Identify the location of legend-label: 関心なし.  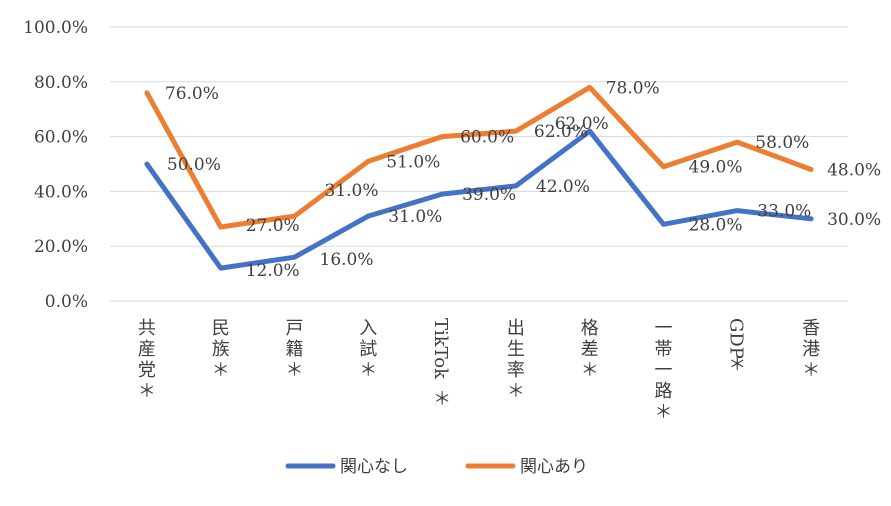
(374, 467).